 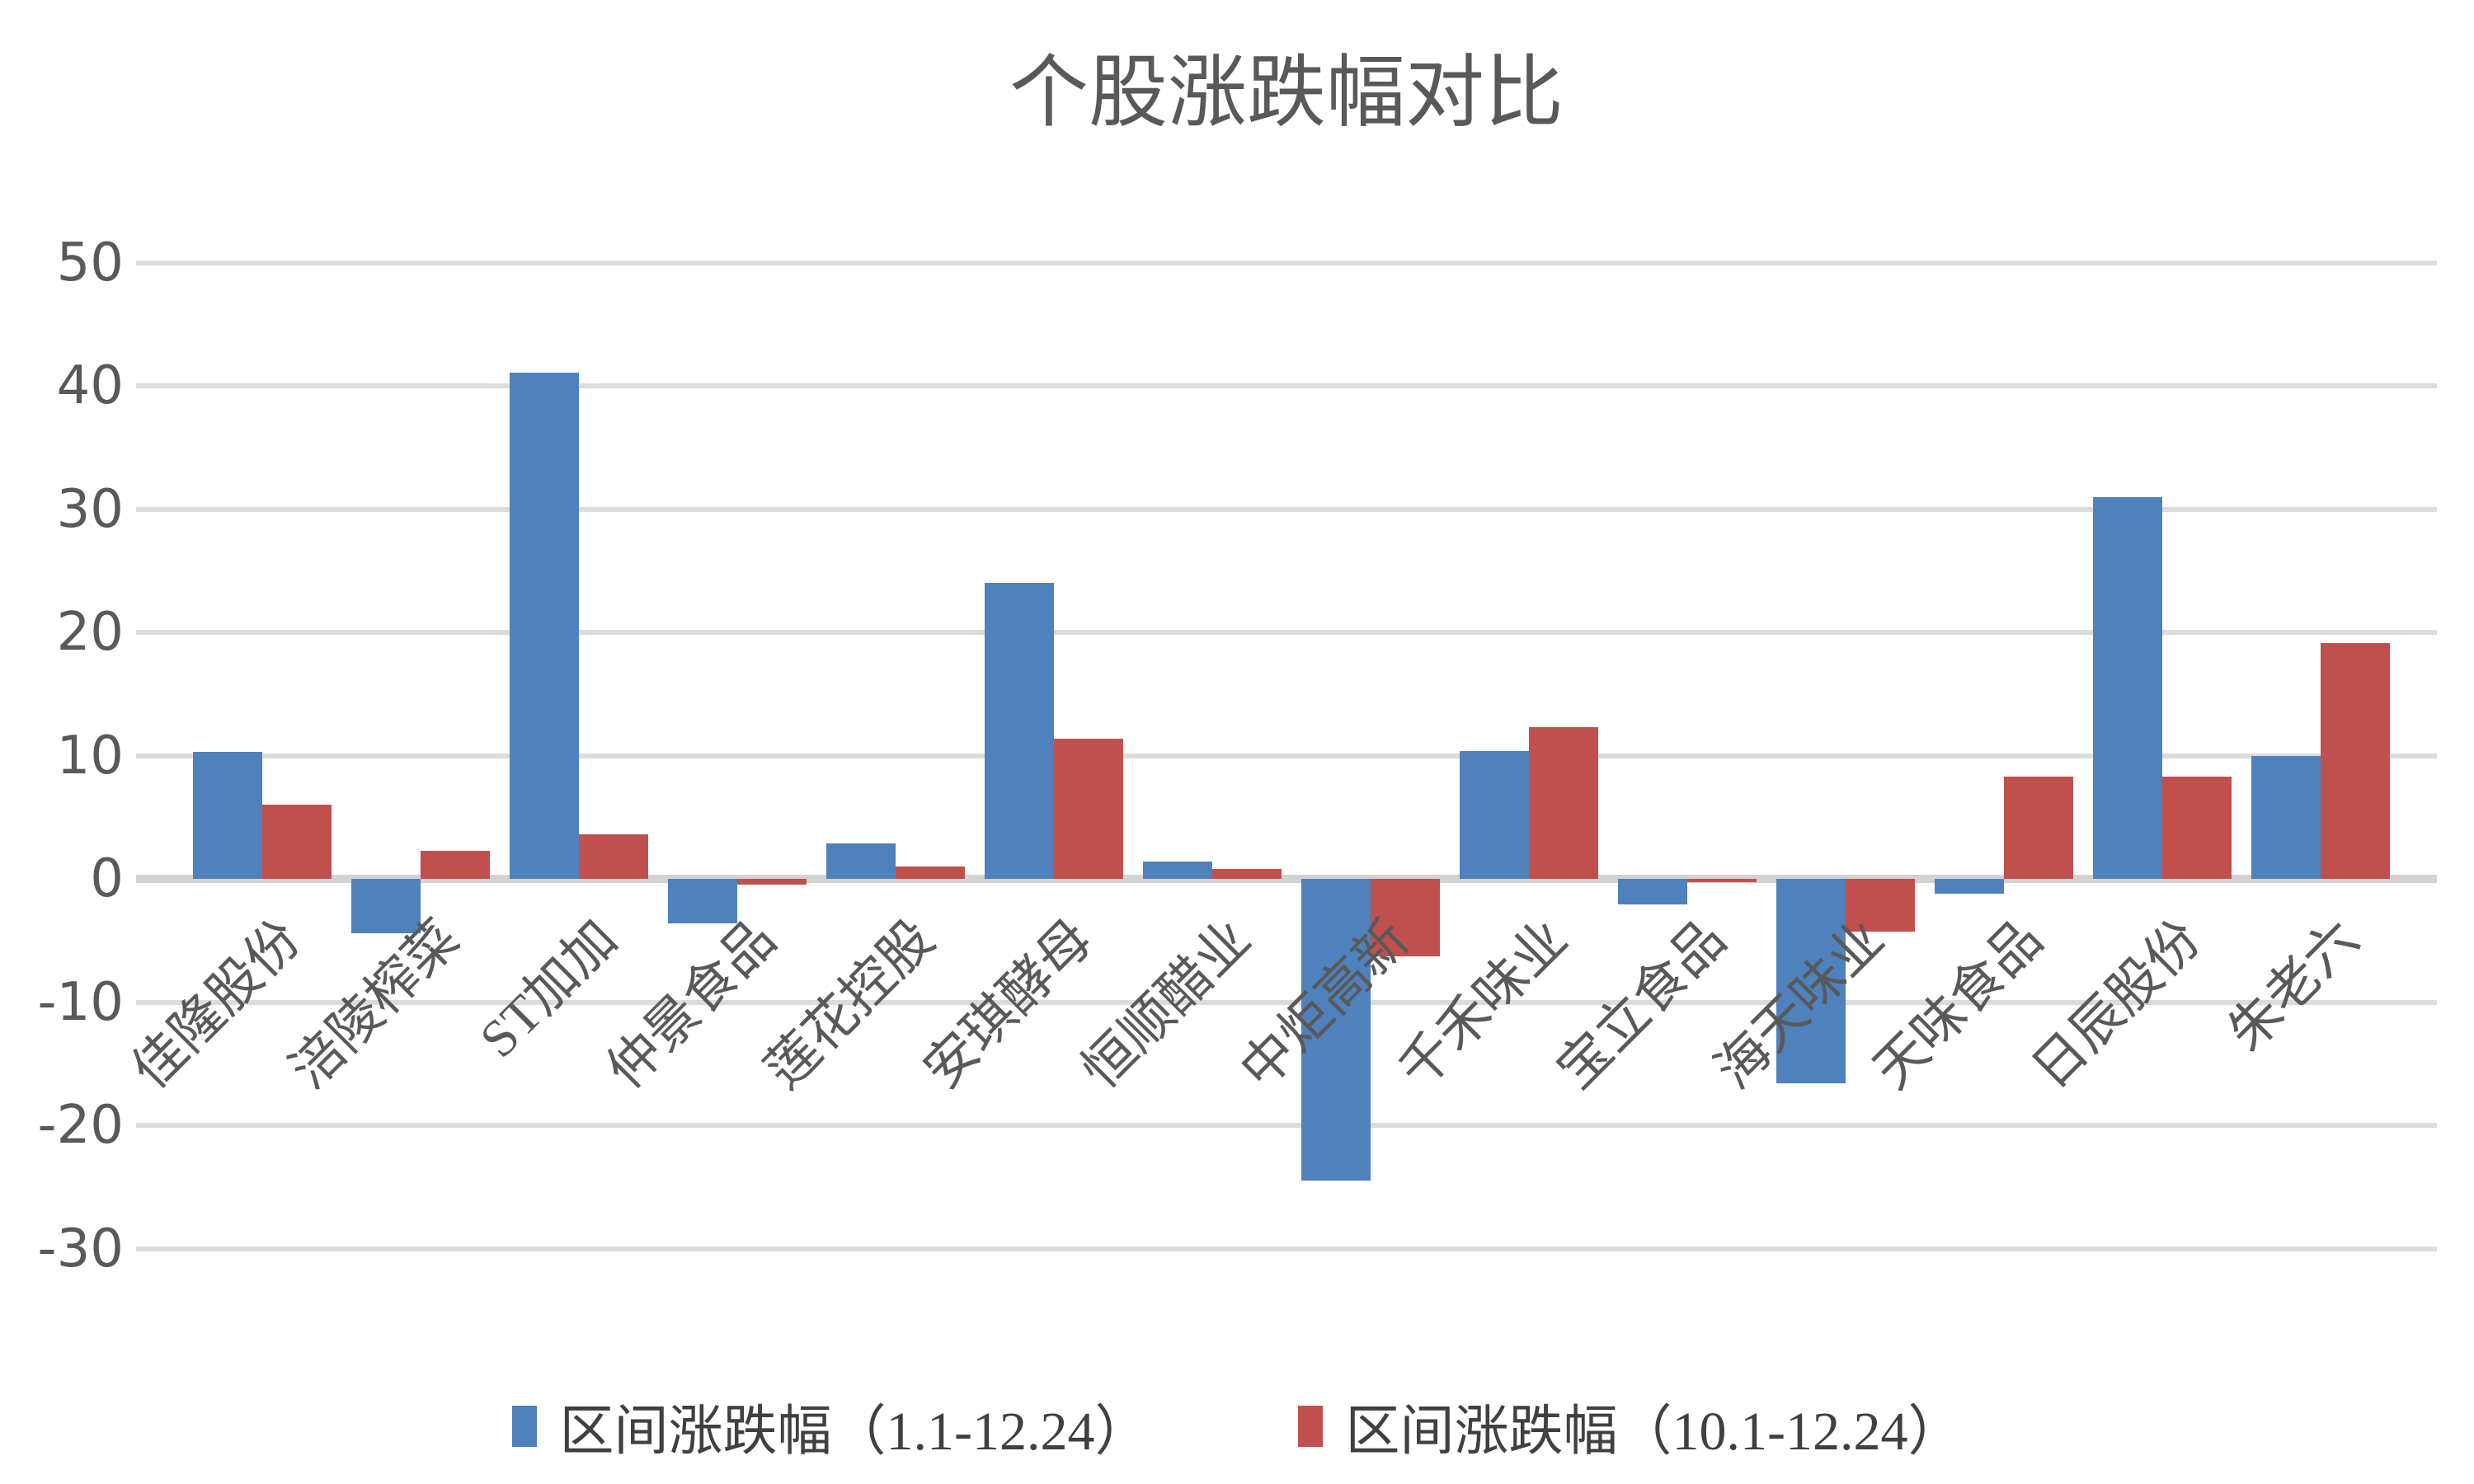 What do you see at coordinates (854, 1432) in the screenshot?
I see `legend-label-series1: 区间涨跌幅（1.1-12.24）` at bounding box center [854, 1432].